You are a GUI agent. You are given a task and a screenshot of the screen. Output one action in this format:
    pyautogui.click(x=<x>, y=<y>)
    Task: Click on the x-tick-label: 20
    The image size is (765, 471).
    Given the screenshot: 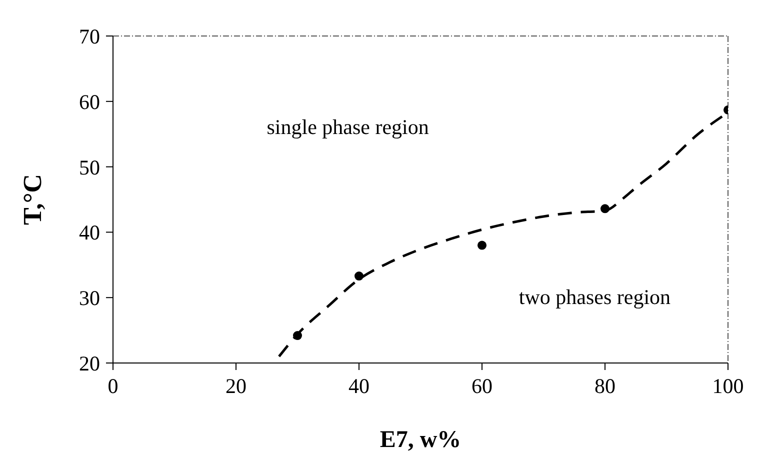 What is the action you would take?
    pyautogui.click(x=236, y=386)
    